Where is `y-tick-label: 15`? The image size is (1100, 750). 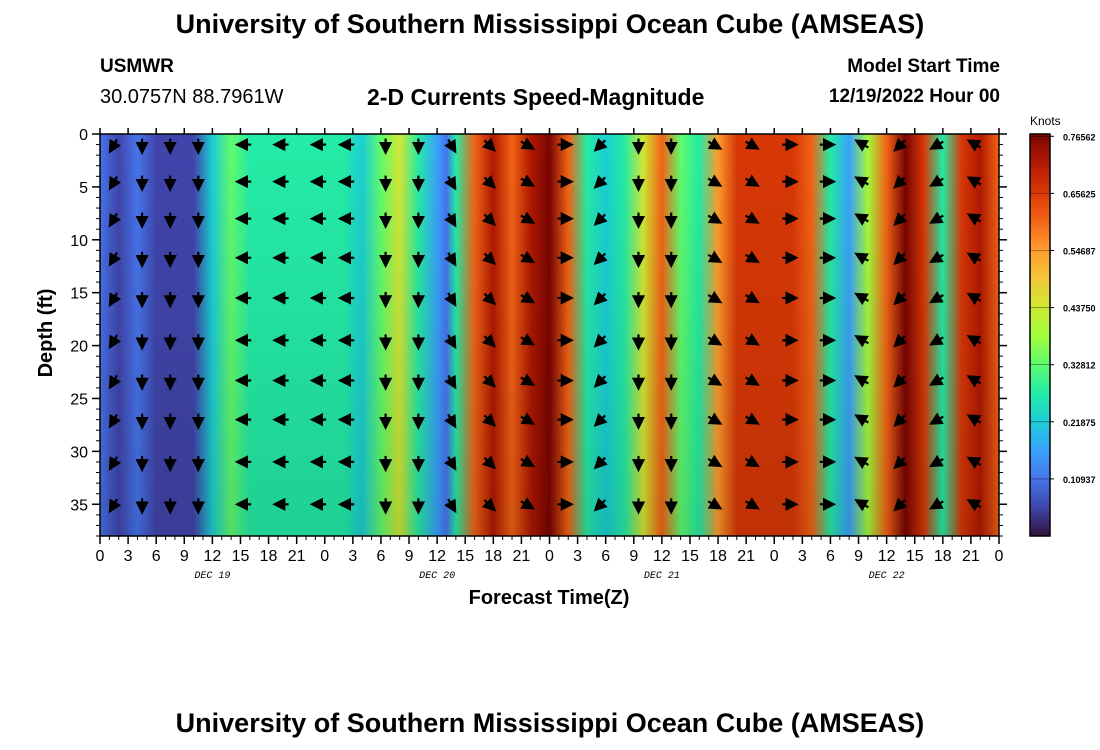
y-tick-label: 15 is located at coordinates (79, 294).